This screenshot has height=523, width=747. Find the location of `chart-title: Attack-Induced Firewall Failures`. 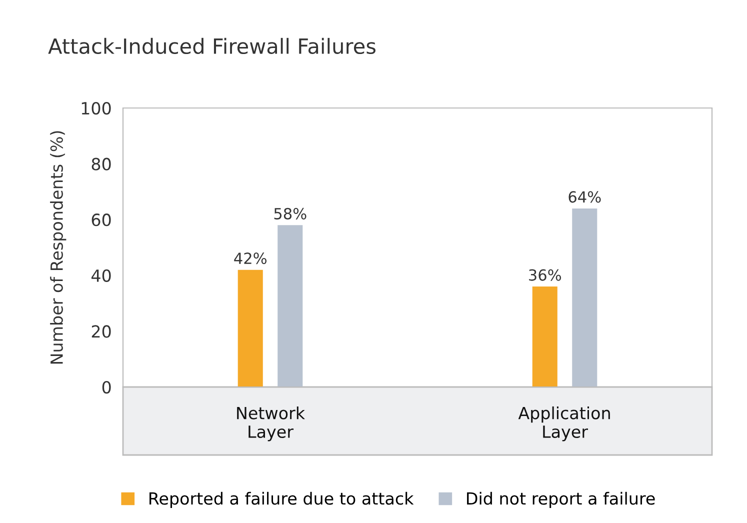

chart-title: Attack-Induced Firewall Failures is located at coordinates (212, 46).